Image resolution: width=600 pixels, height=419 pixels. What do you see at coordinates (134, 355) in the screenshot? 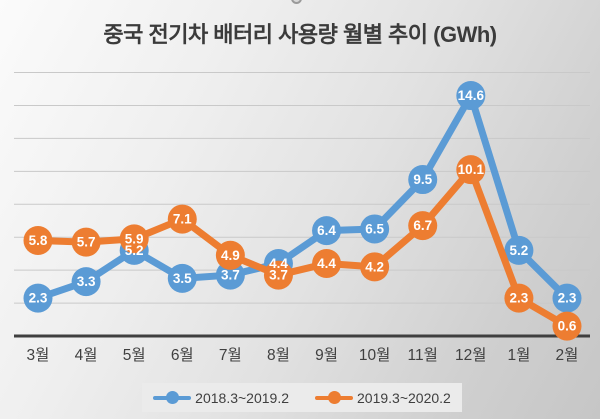
I see `x-axis-label: 5월` at bounding box center [134, 355].